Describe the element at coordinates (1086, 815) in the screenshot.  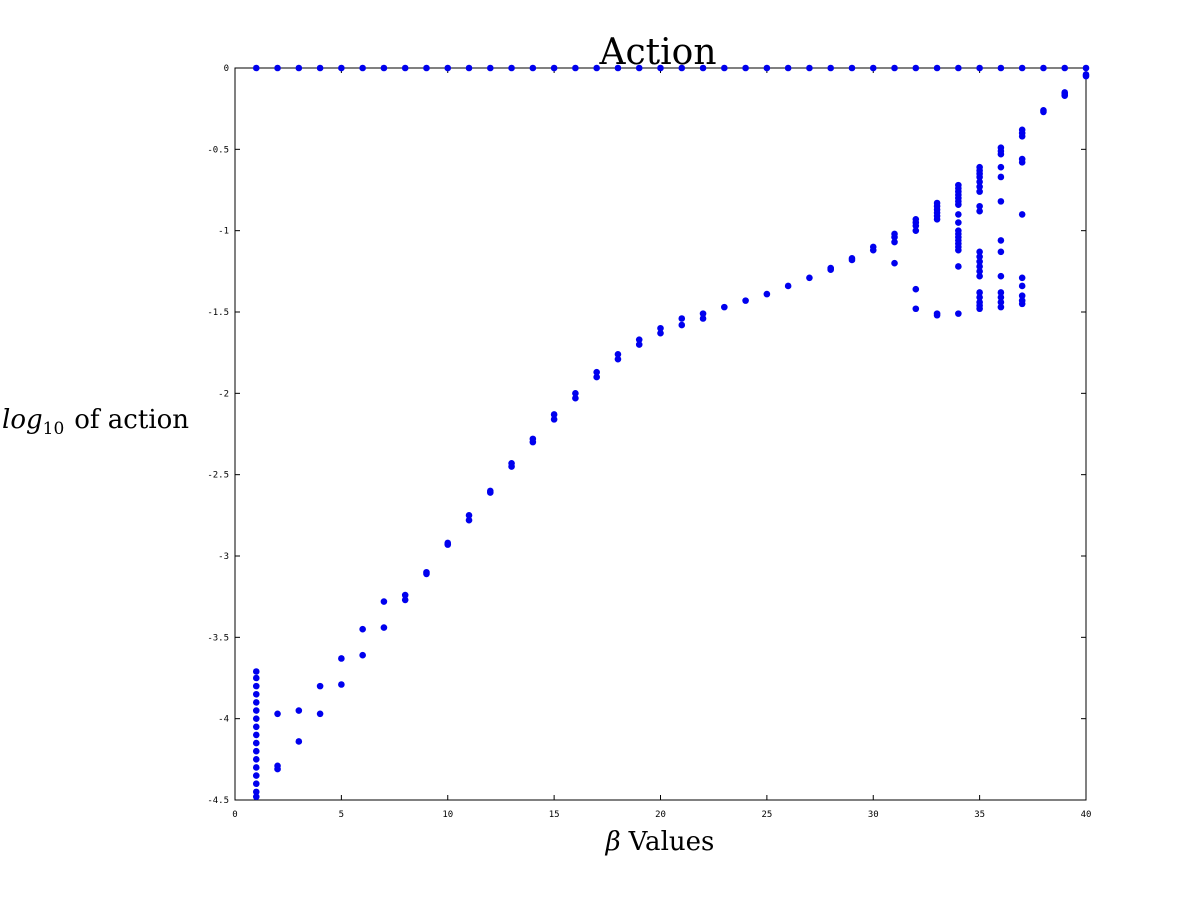
I see `x-tick-label: 40` at that location.